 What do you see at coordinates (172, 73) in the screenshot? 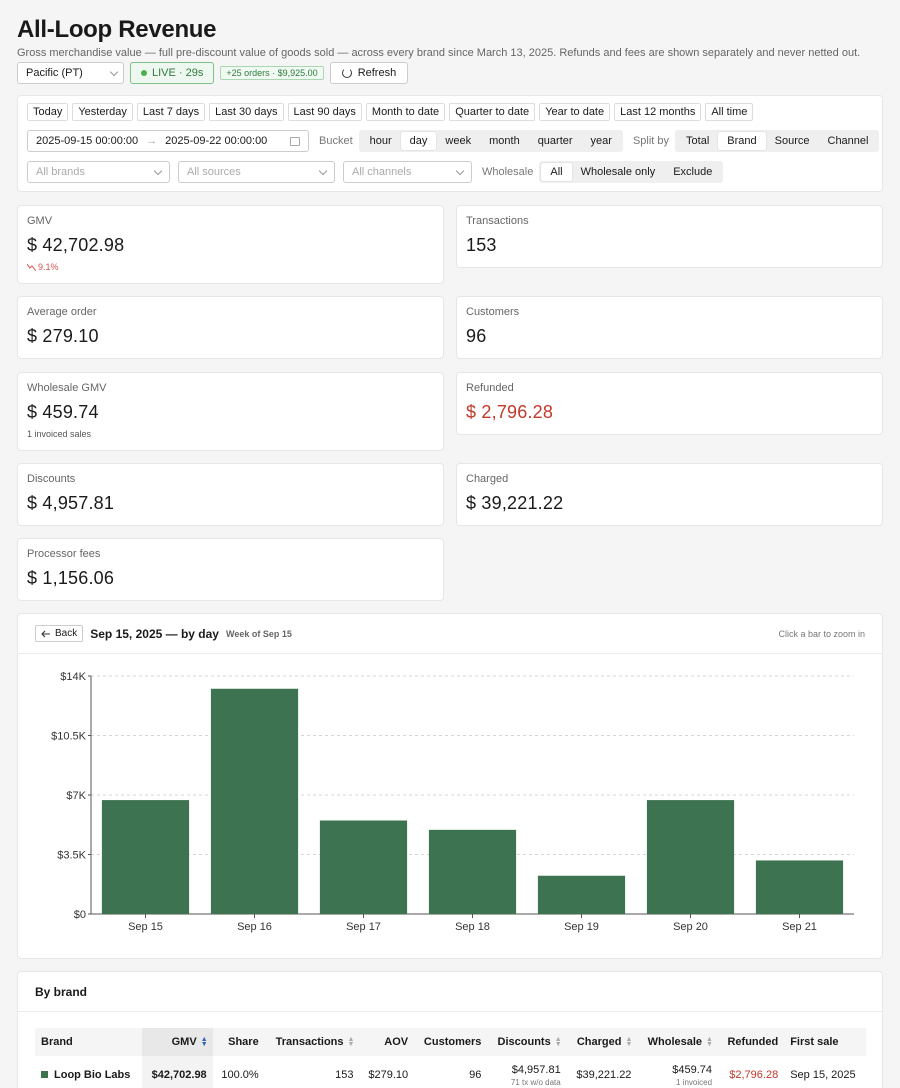
I see `live-badge: LIVE · 29s` at bounding box center [172, 73].